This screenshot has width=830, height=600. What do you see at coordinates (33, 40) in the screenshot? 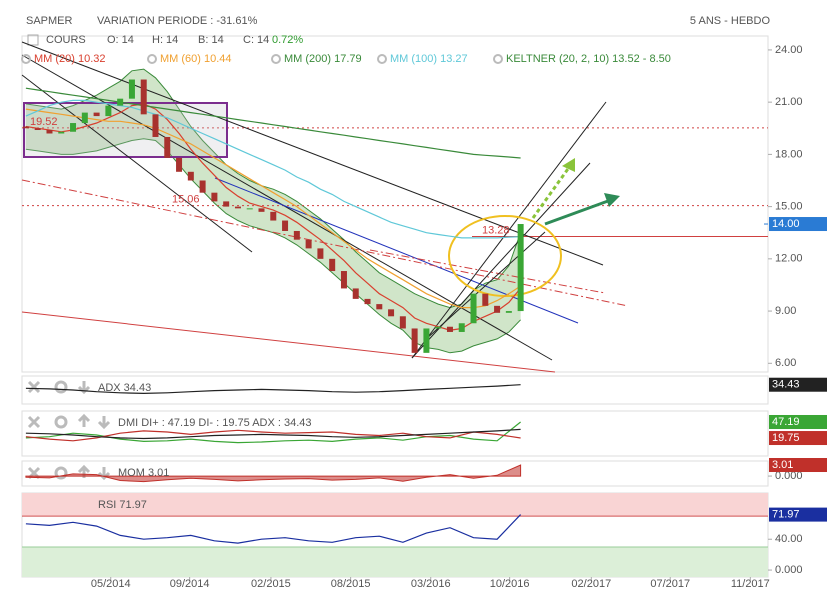
I see `checkbox` at bounding box center [33, 40].